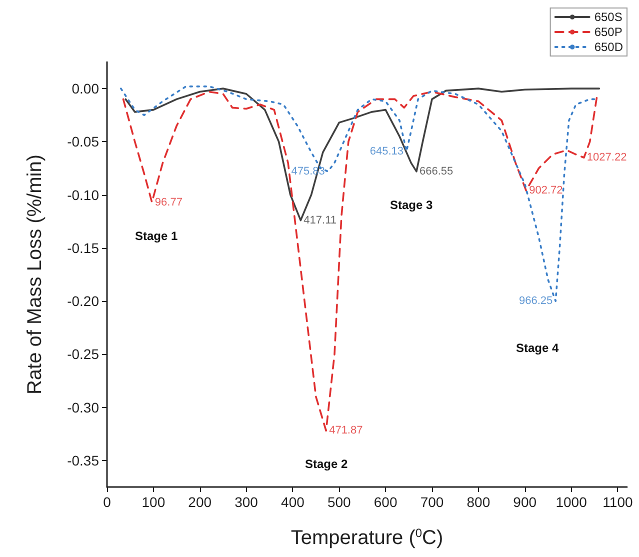 This screenshot has height=557, width=639. Describe the element at coordinates (83, 301) in the screenshot. I see `y-tick-label: -0.20` at that location.